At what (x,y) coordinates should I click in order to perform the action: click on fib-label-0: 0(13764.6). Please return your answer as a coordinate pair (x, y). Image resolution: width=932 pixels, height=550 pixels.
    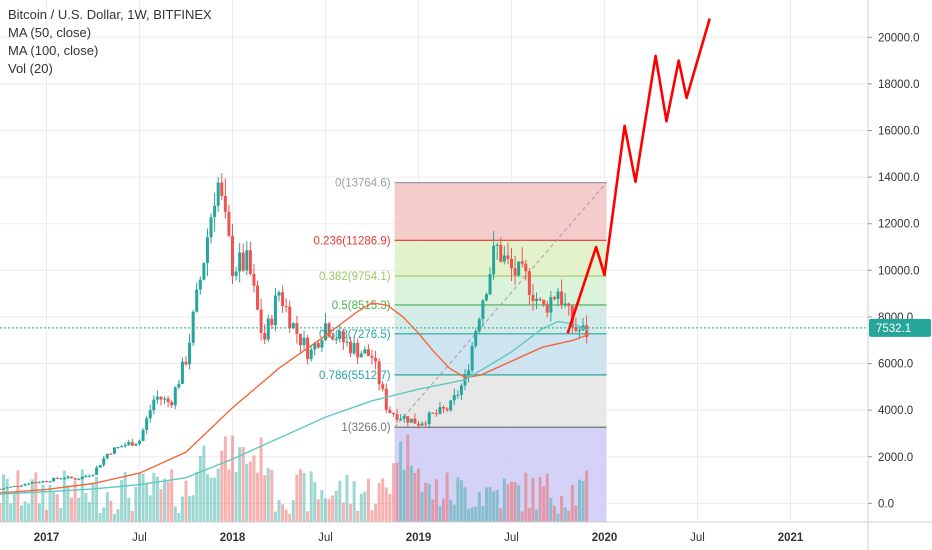
    Looking at the image, I should click on (363, 184).